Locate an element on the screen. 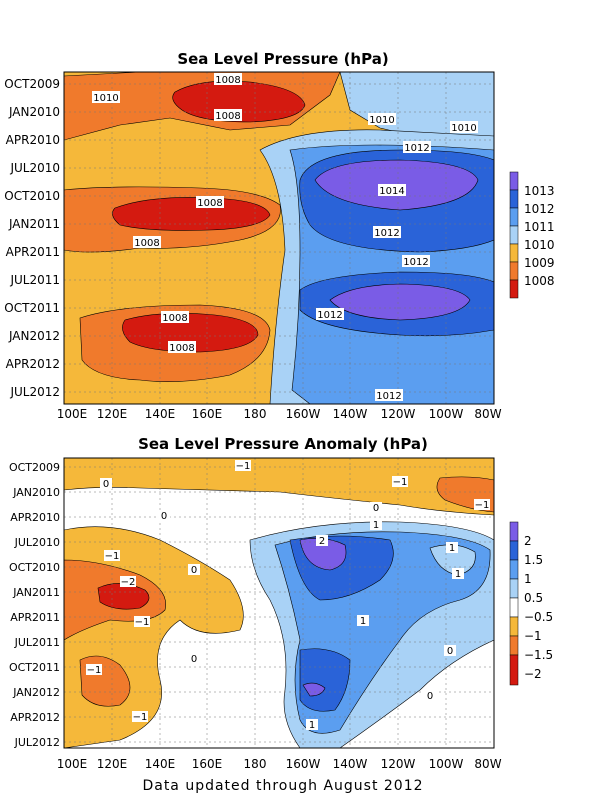 This screenshot has height=800, width=600. y-tick-label: OCT2009 is located at coordinates (32, 84).